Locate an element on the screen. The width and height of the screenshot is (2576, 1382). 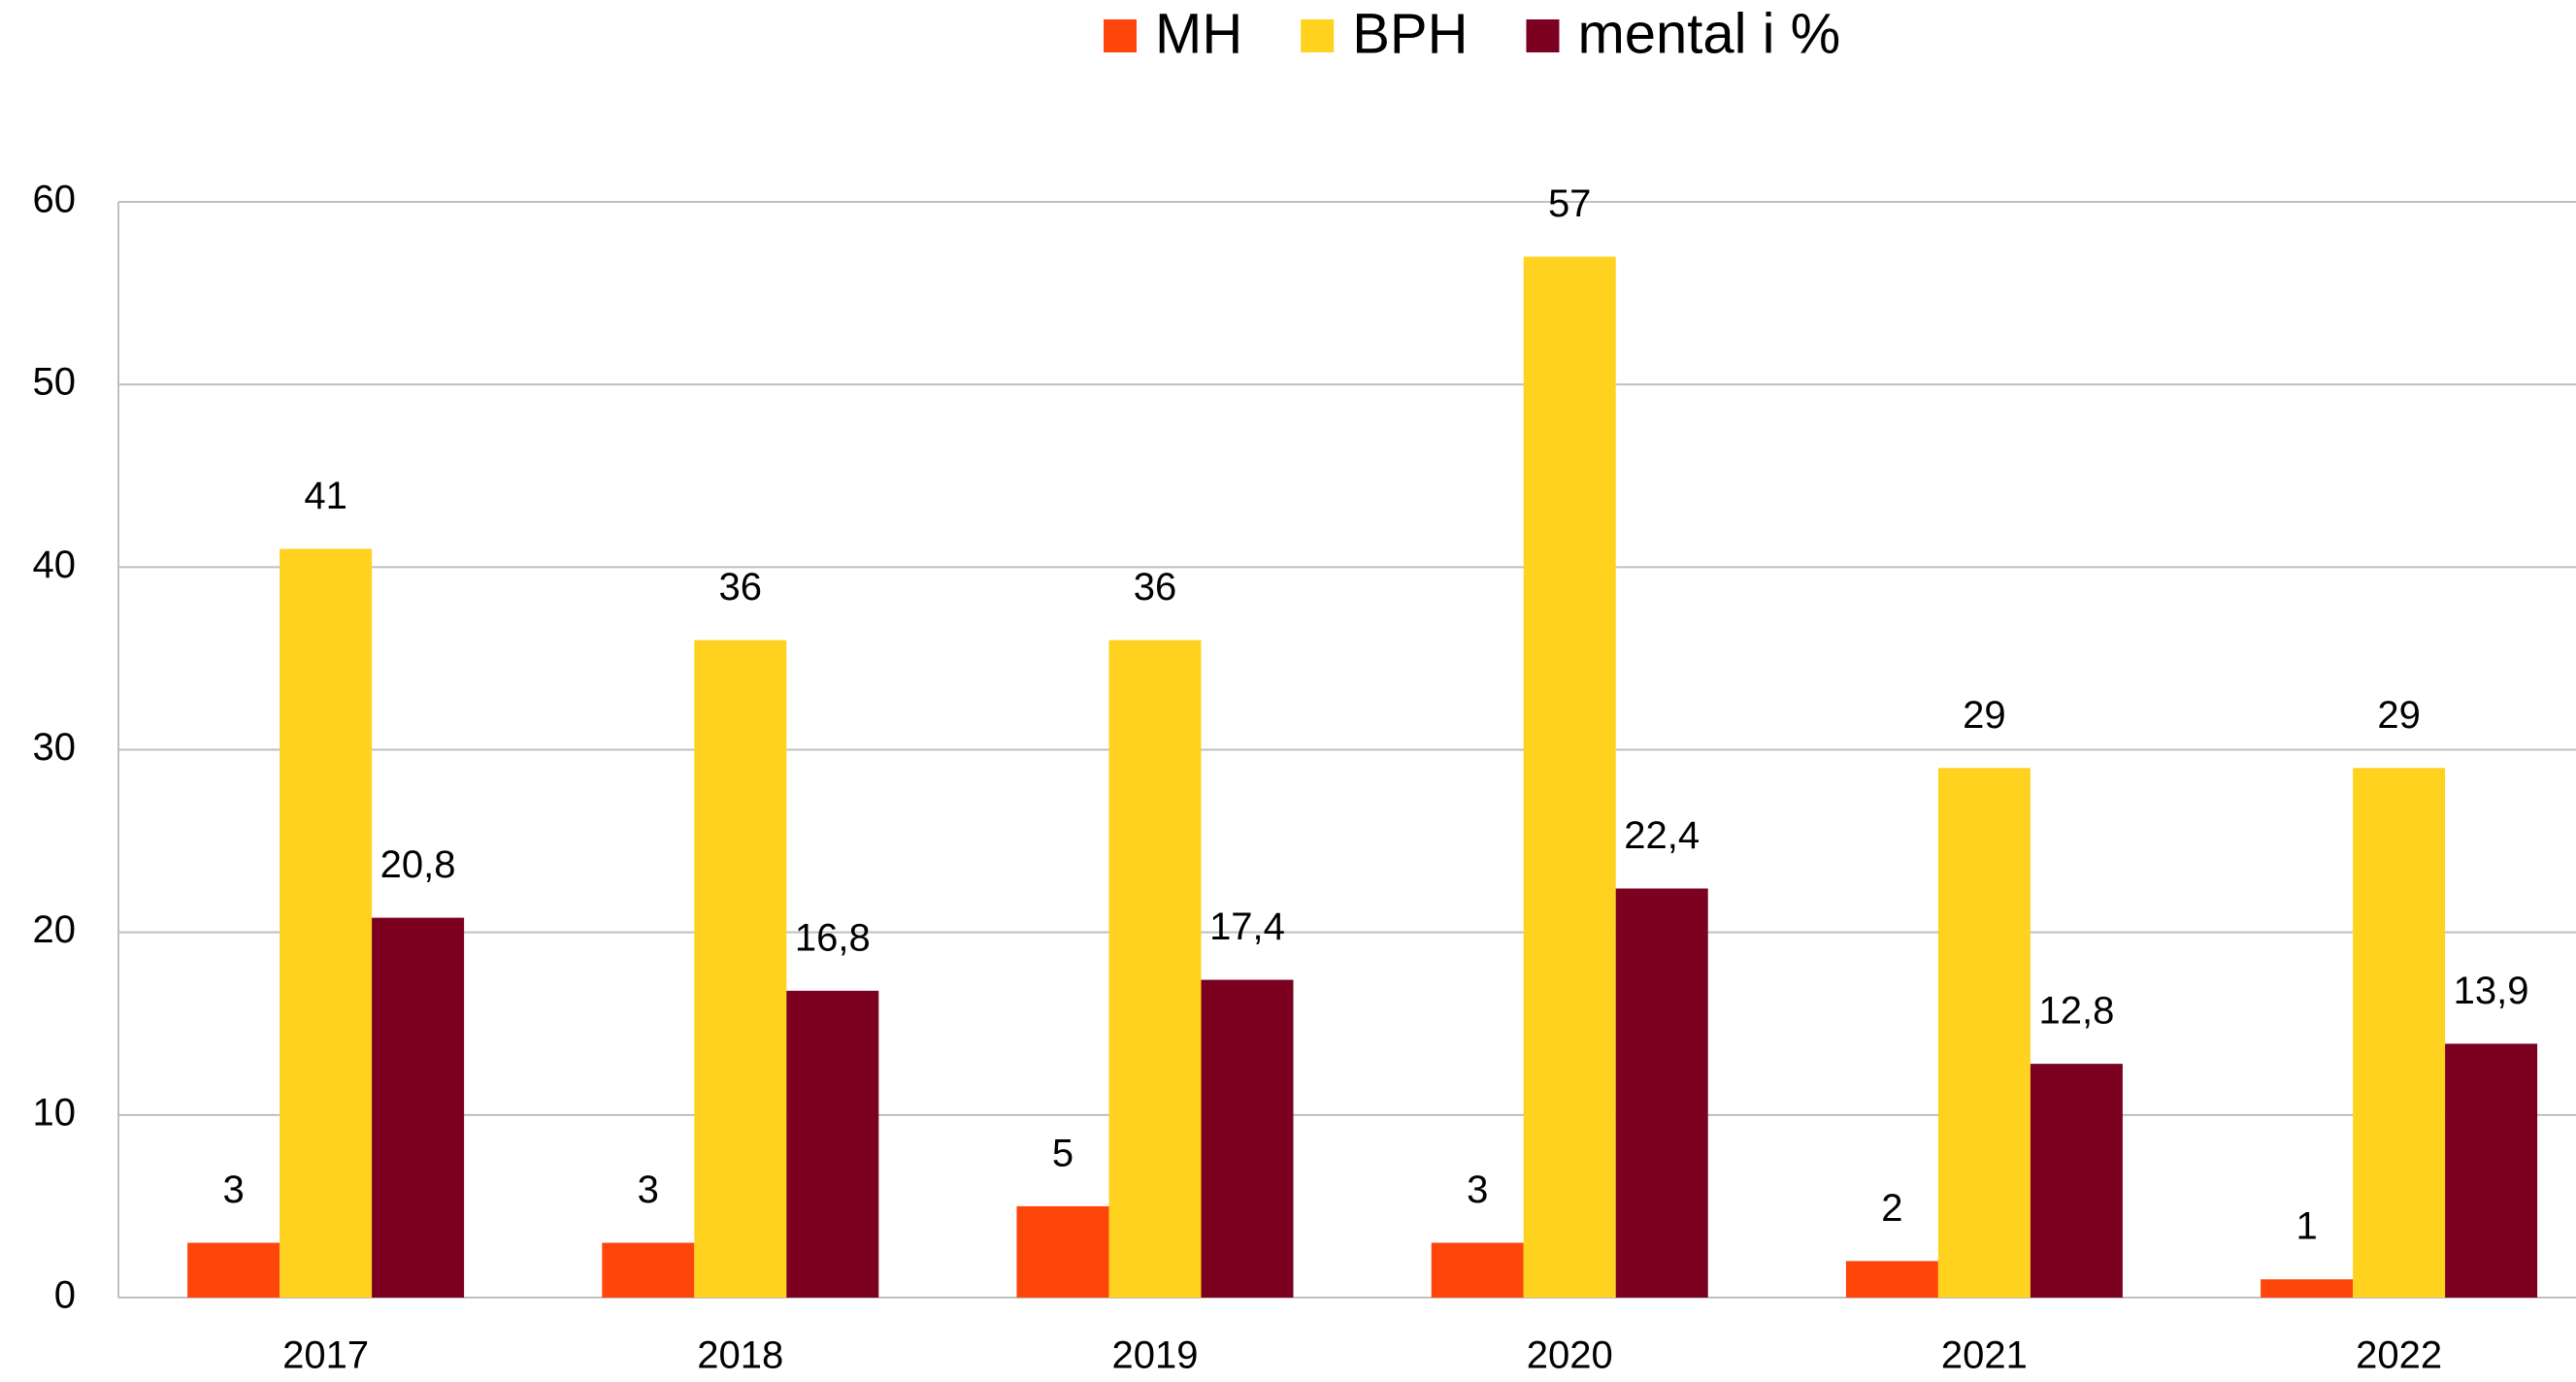
y-tick-label: 30 is located at coordinates (55, 747).